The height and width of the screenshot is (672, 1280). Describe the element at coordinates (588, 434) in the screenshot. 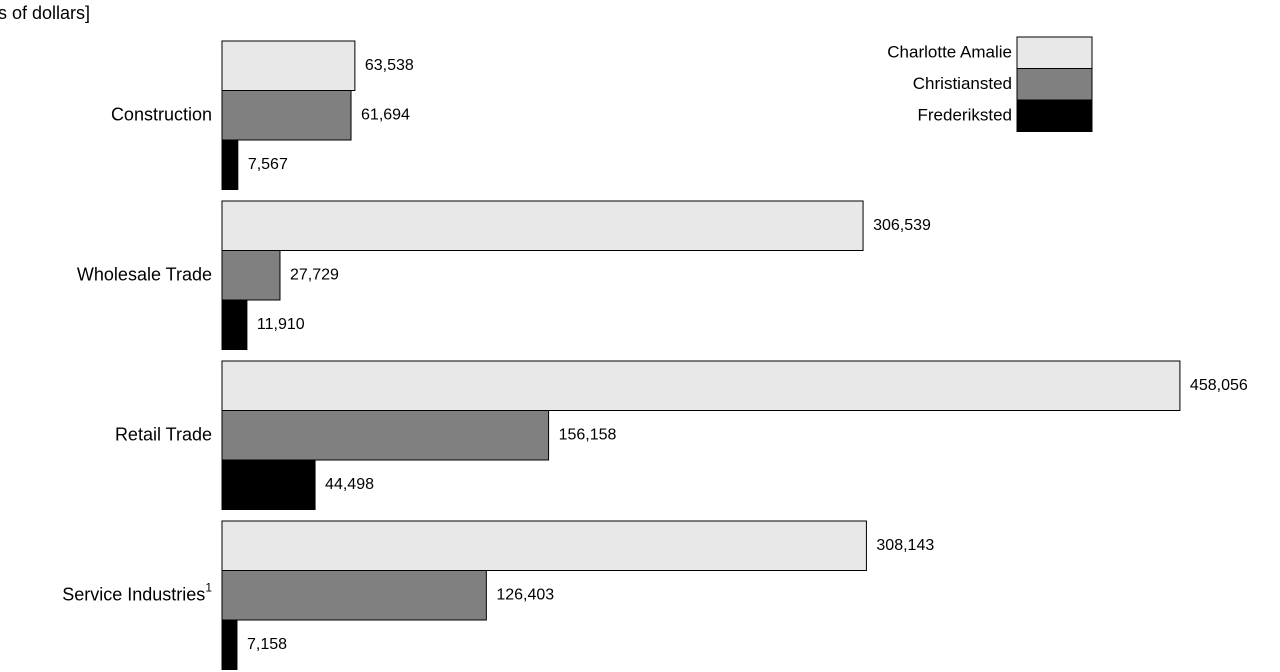

I see `value-label: 156,158` at that location.